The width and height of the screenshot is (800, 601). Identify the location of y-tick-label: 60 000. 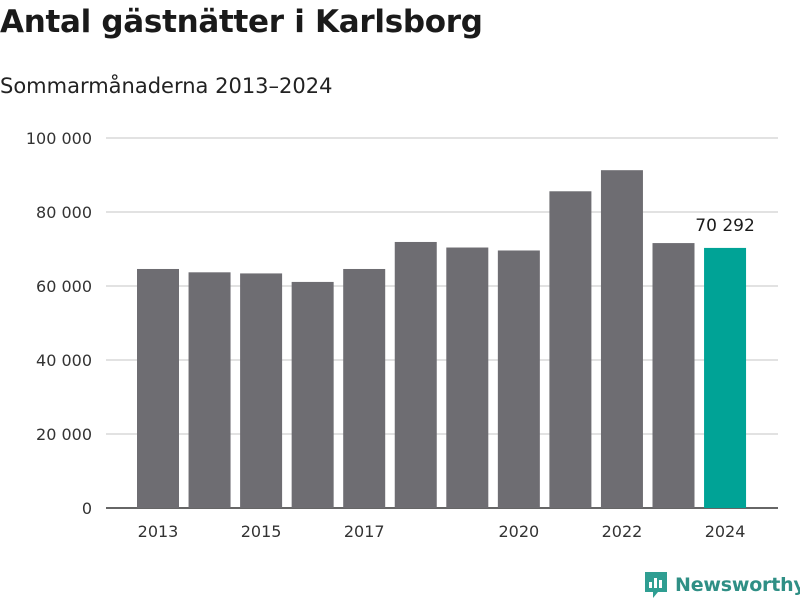
(64, 286).